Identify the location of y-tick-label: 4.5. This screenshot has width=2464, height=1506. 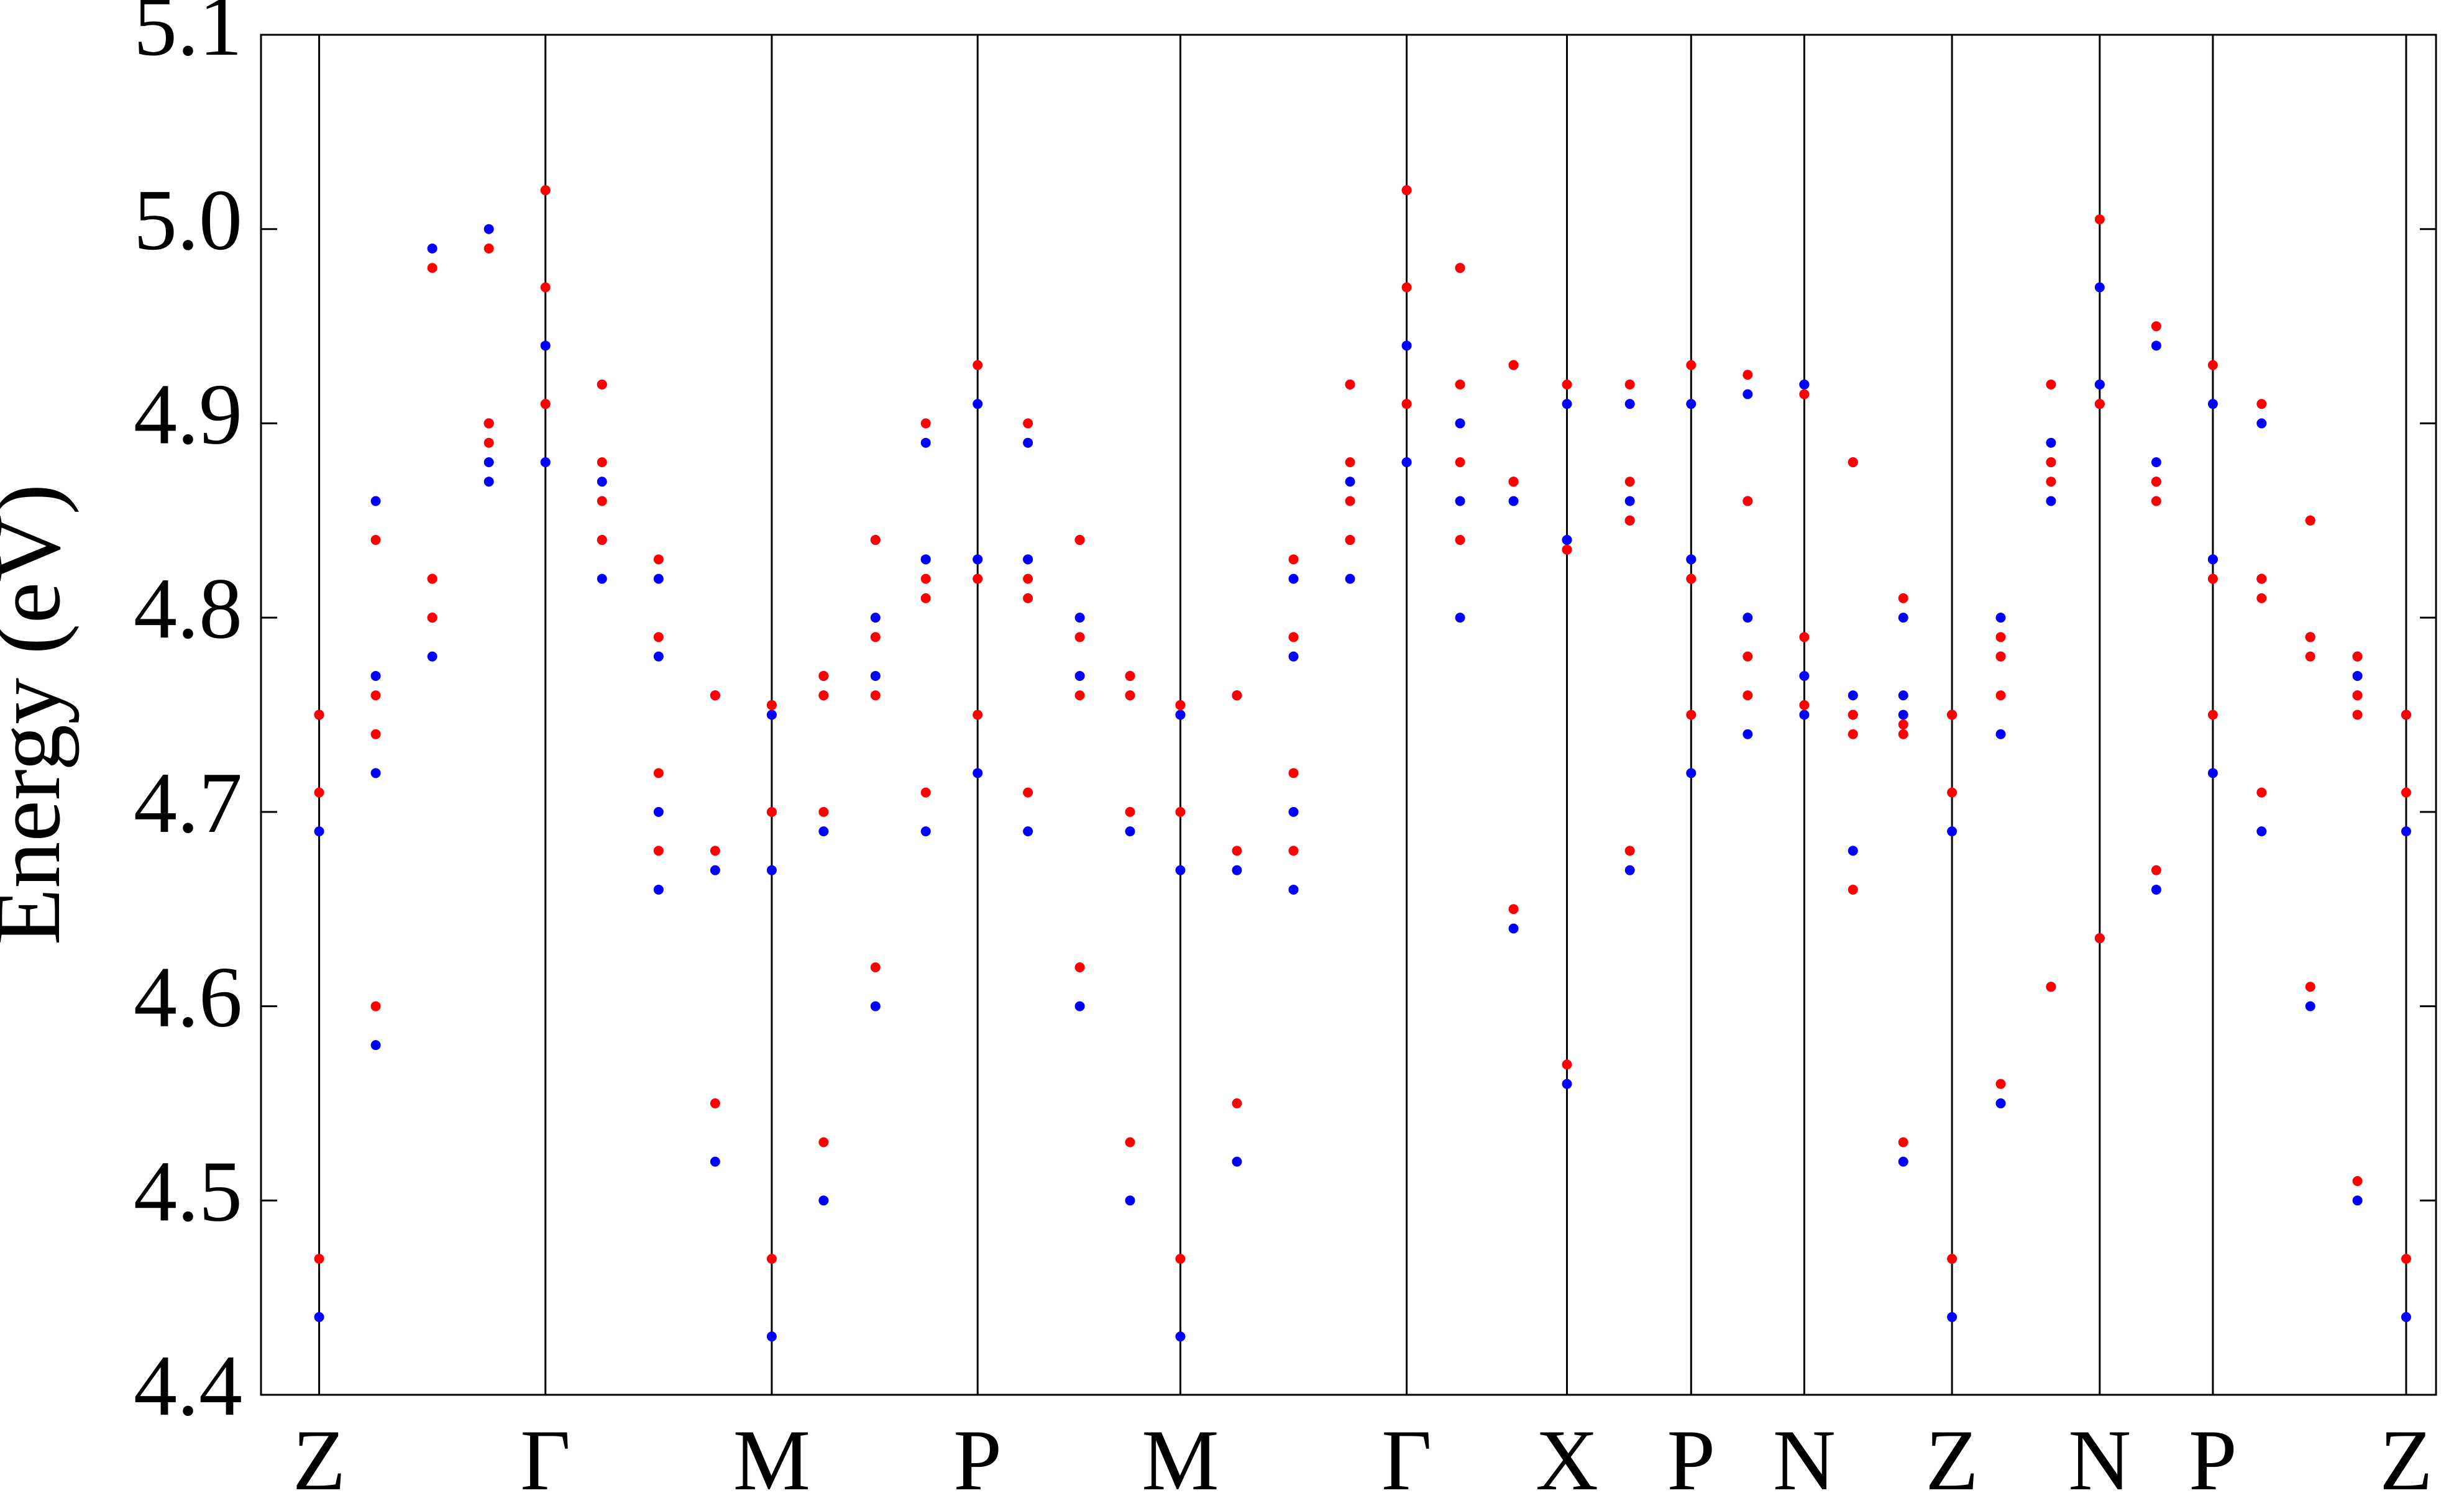
(188, 1191).